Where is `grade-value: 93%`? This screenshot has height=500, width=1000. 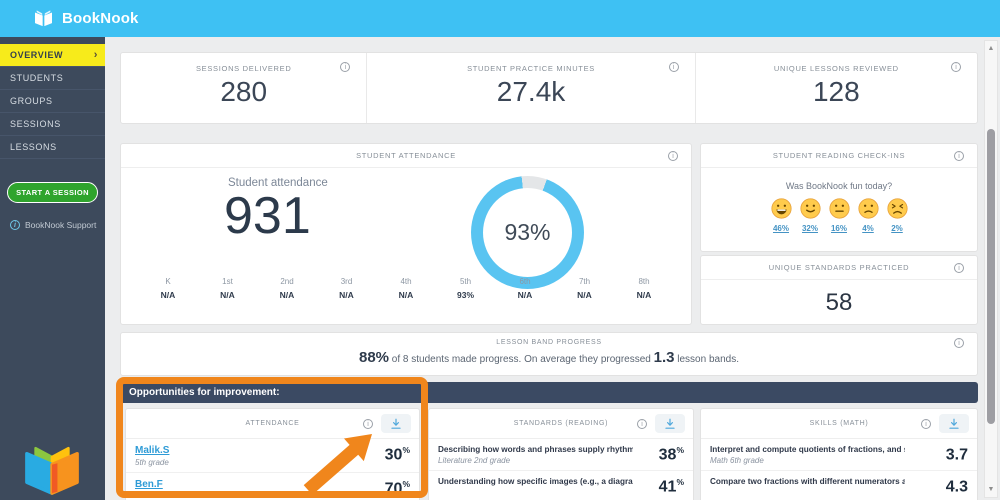 grade-value: 93% is located at coordinates (465, 295).